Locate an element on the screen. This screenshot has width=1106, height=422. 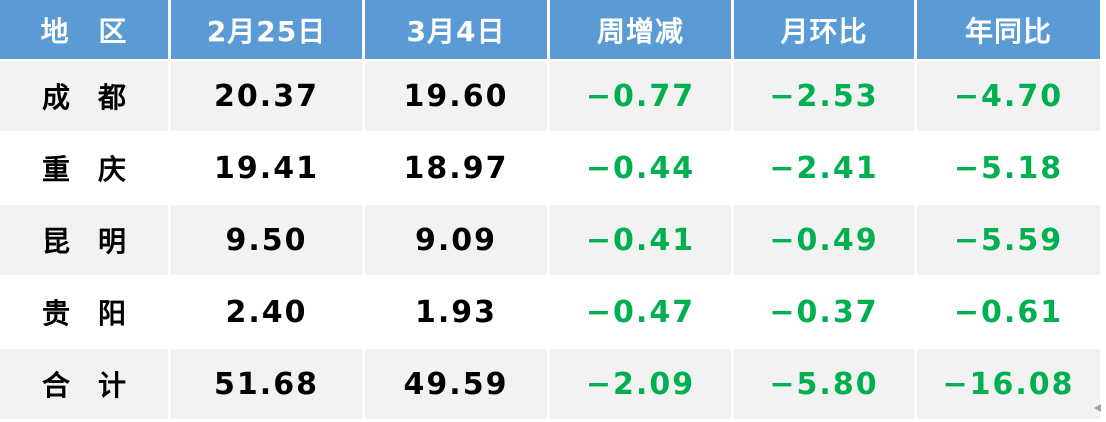
region-cell: 重 庆 is located at coordinates (85, 169).